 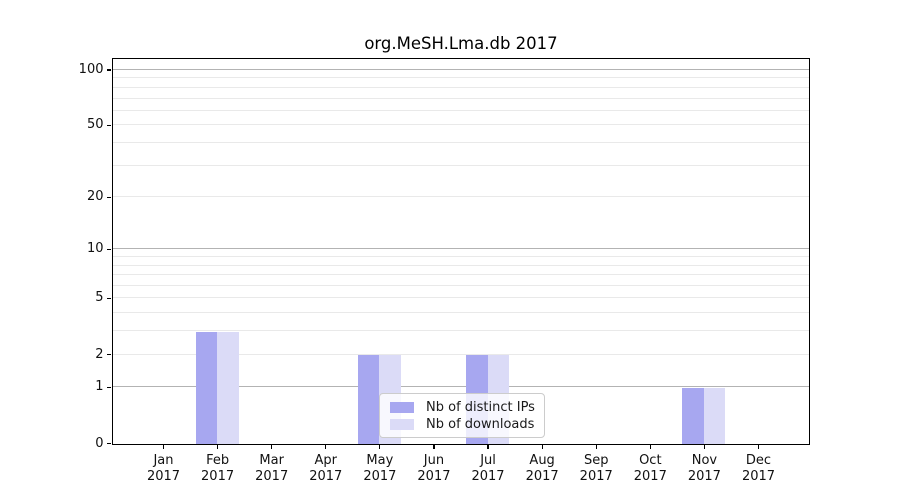 I want to click on bar-feb-downloads, so click(x=228, y=387).